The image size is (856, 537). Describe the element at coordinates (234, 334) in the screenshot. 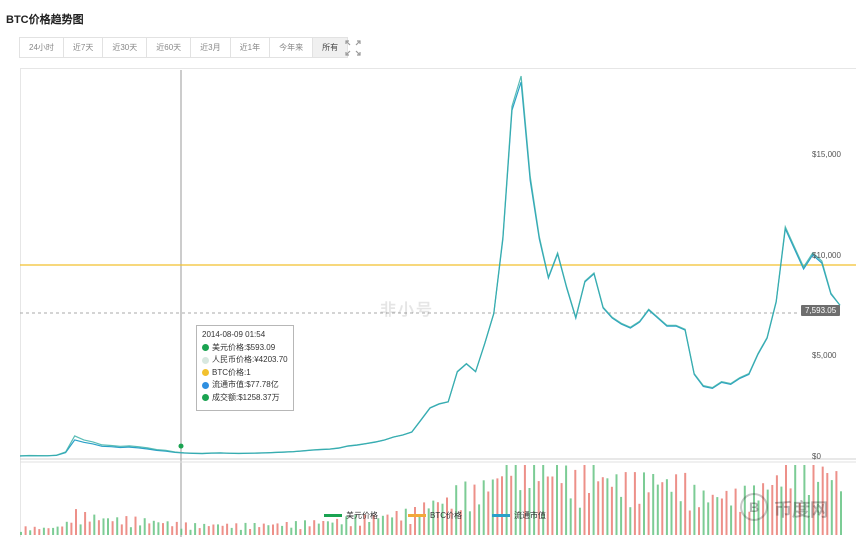

I see `tooltip-date: 2014-08-09 01:54` at that location.